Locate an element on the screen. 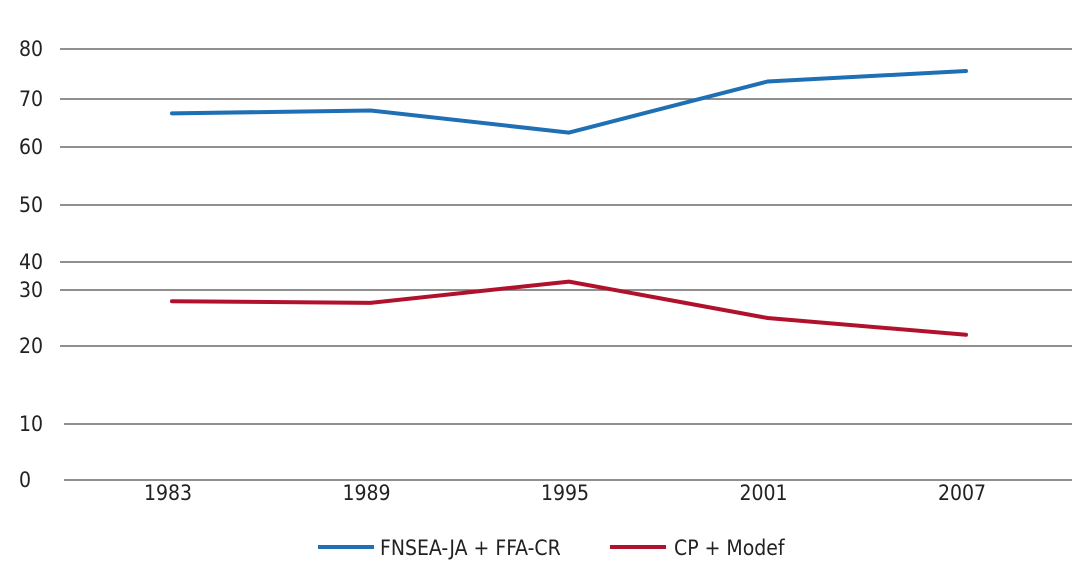  x-tick-label: 1983 is located at coordinates (168, 493).